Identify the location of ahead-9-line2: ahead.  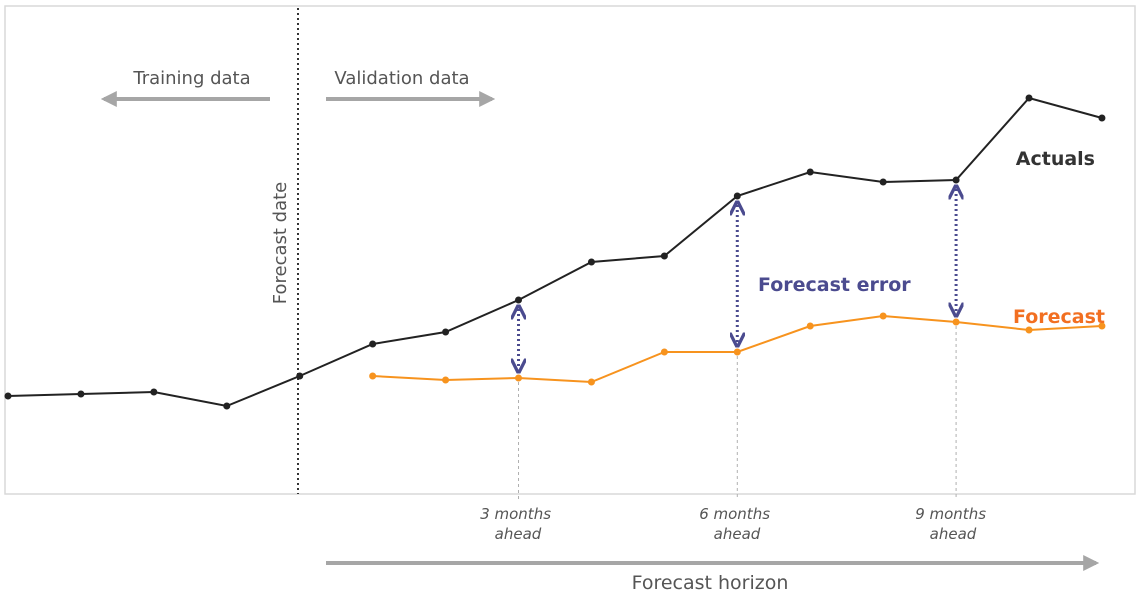
(953, 534).